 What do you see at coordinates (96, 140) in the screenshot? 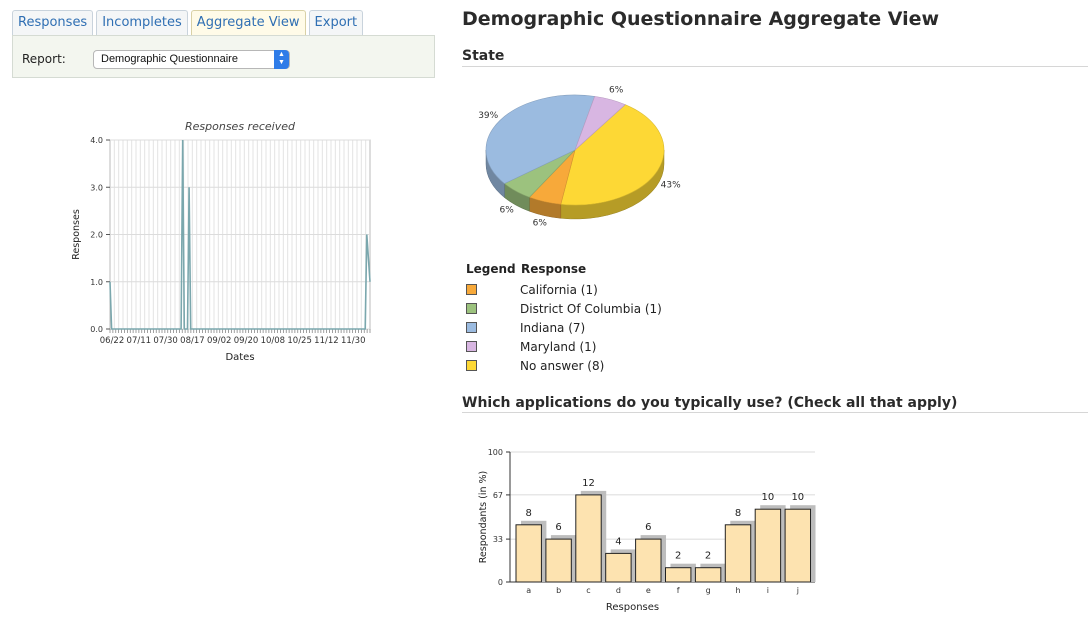
I see `y-tick-label: 4.0` at bounding box center [96, 140].